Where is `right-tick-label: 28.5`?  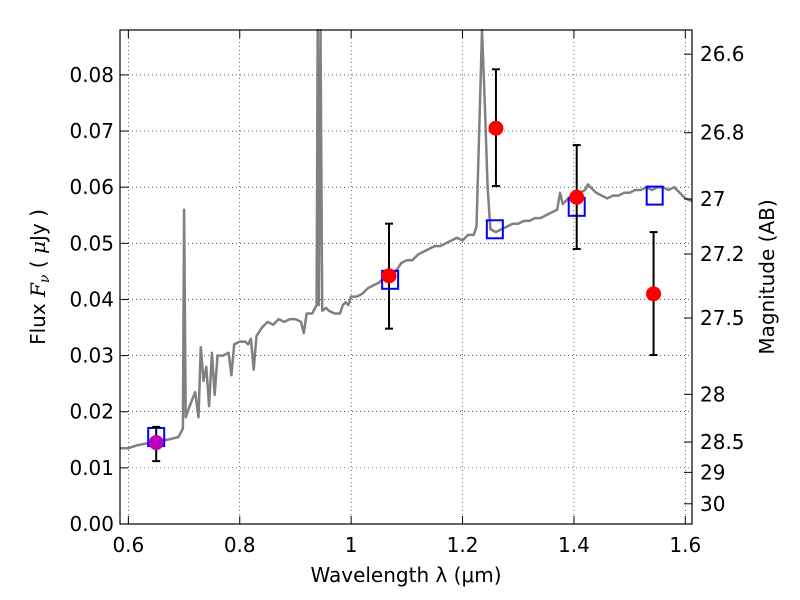
right-tick-label: 28.5 is located at coordinates (722, 442).